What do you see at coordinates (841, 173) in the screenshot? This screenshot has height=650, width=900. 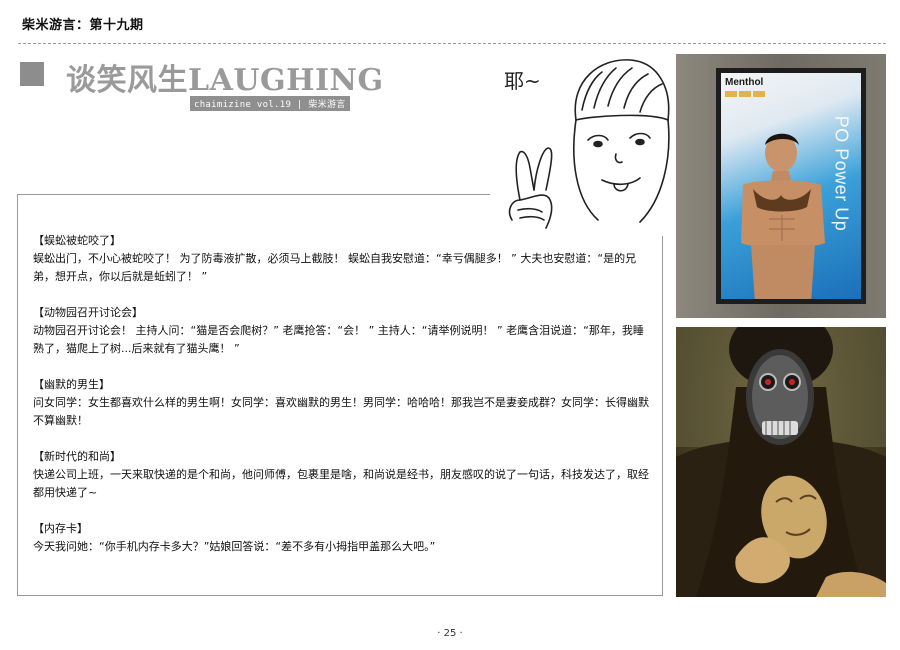 I see `poster-slogan: PO Power Up` at bounding box center [841, 173].